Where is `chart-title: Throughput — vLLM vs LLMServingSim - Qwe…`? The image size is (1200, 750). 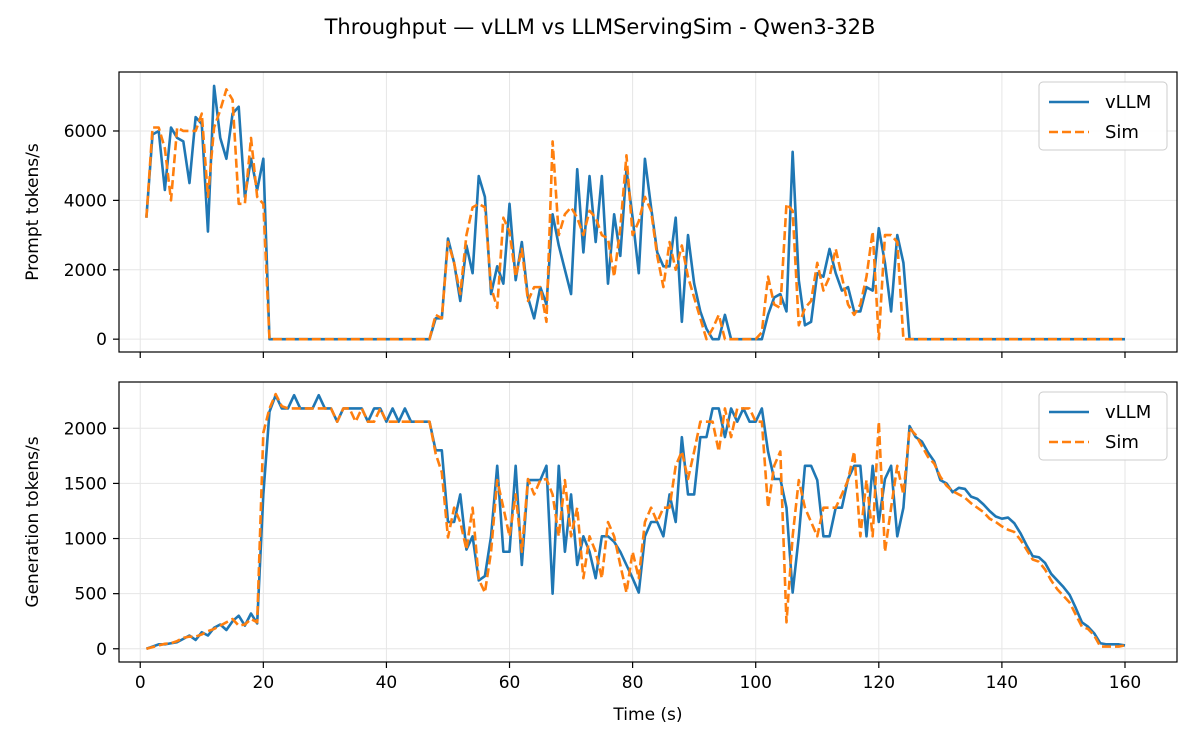
chart-title: Throughput — vLLM vs LLMServingSim - Qwe… is located at coordinates (600, 27).